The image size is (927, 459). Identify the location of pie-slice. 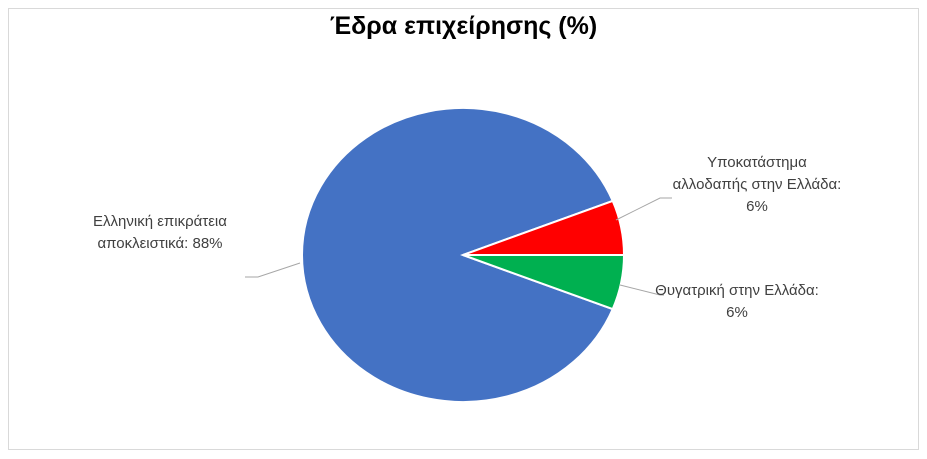
(544, 282).